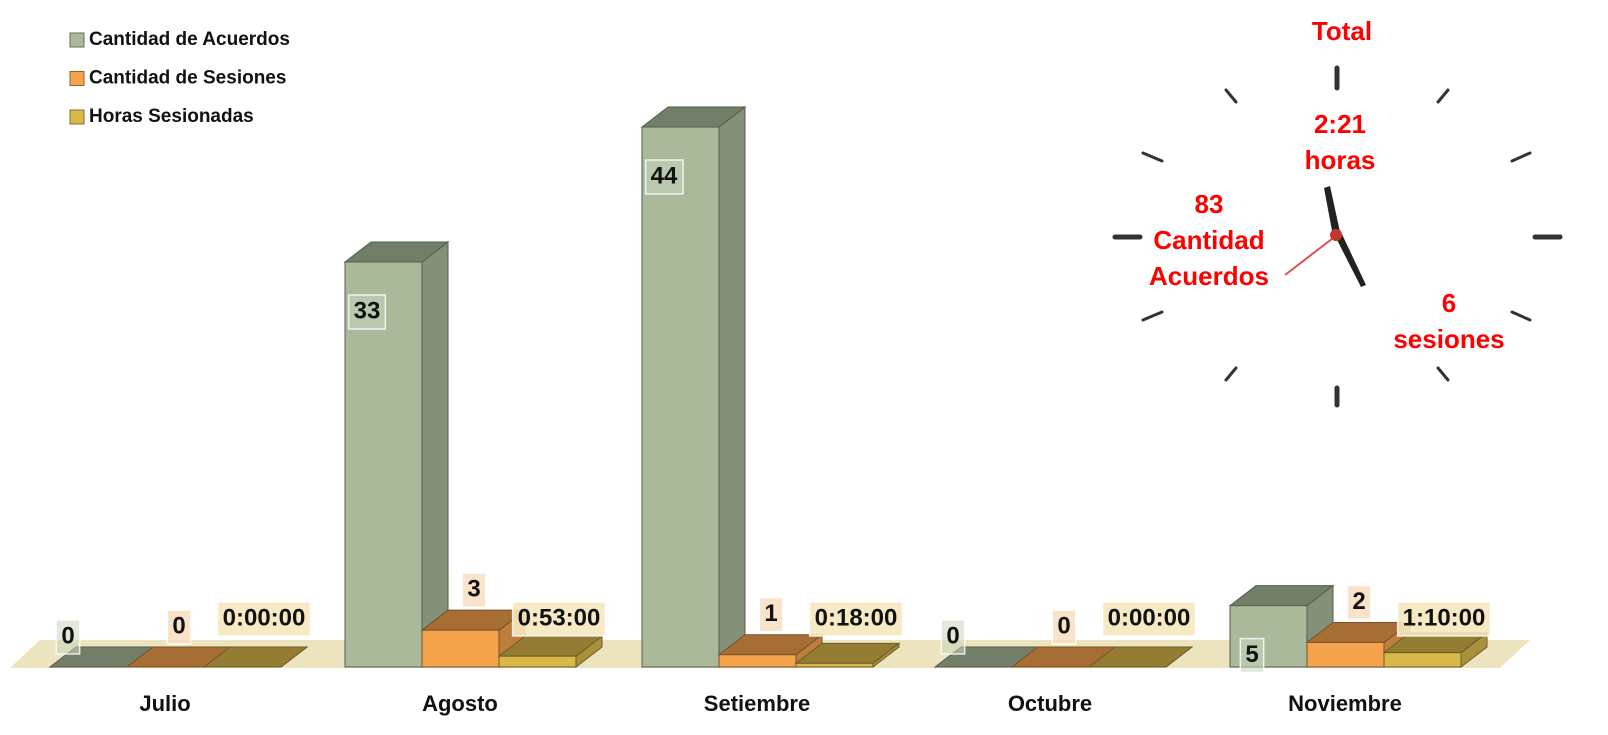  What do you see at coordinates (187, 78) in the screenshot?
I see `legend-label: Cantidad de Sesiones` at bounding box center [187, 78].